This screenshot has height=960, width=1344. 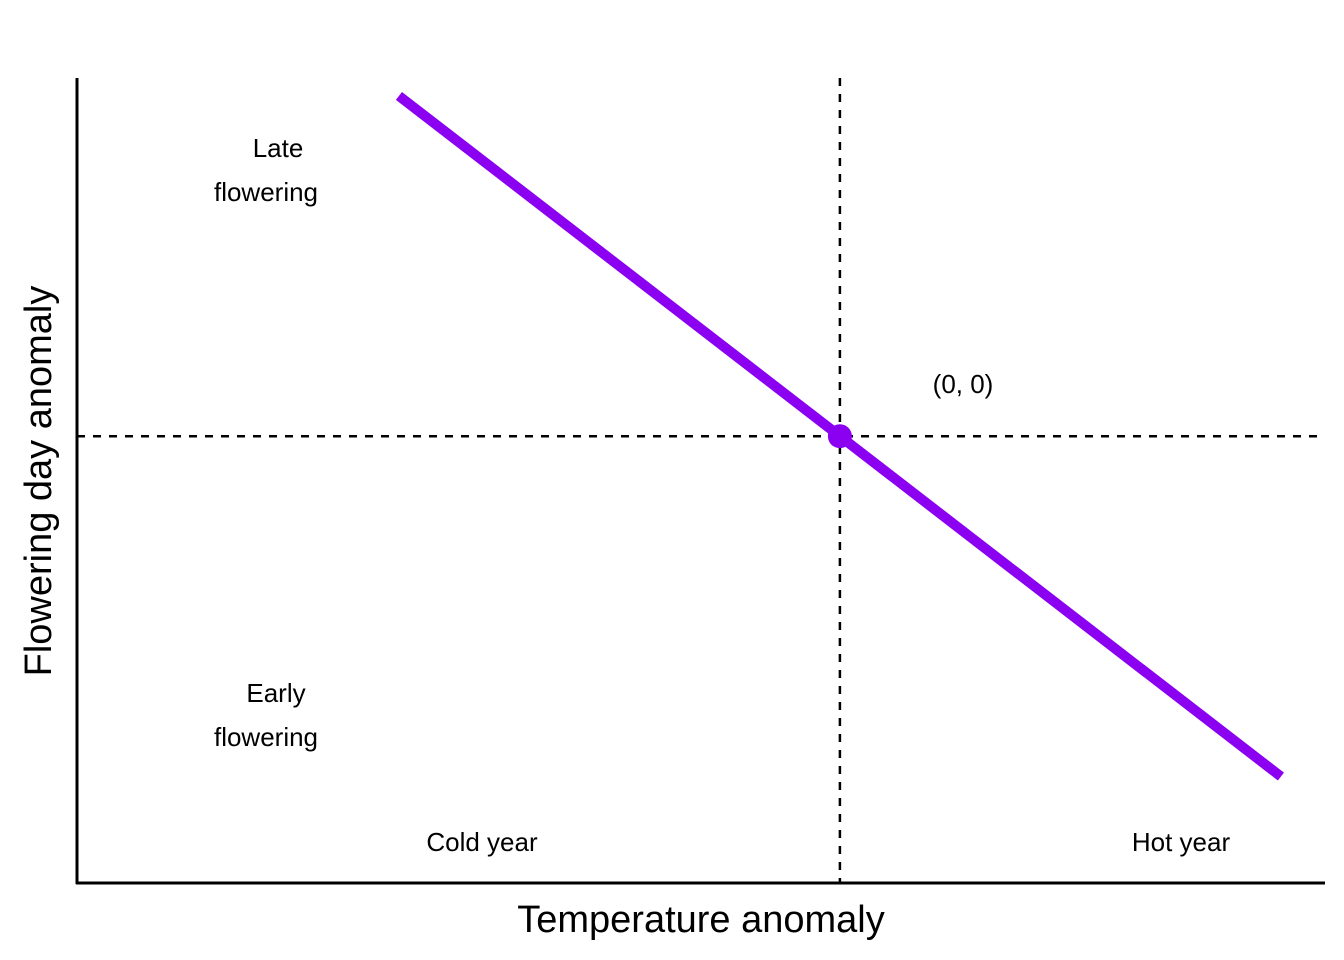 I want to click on x-axis-title: Temperature anomaly, so click(x=701, y=920).